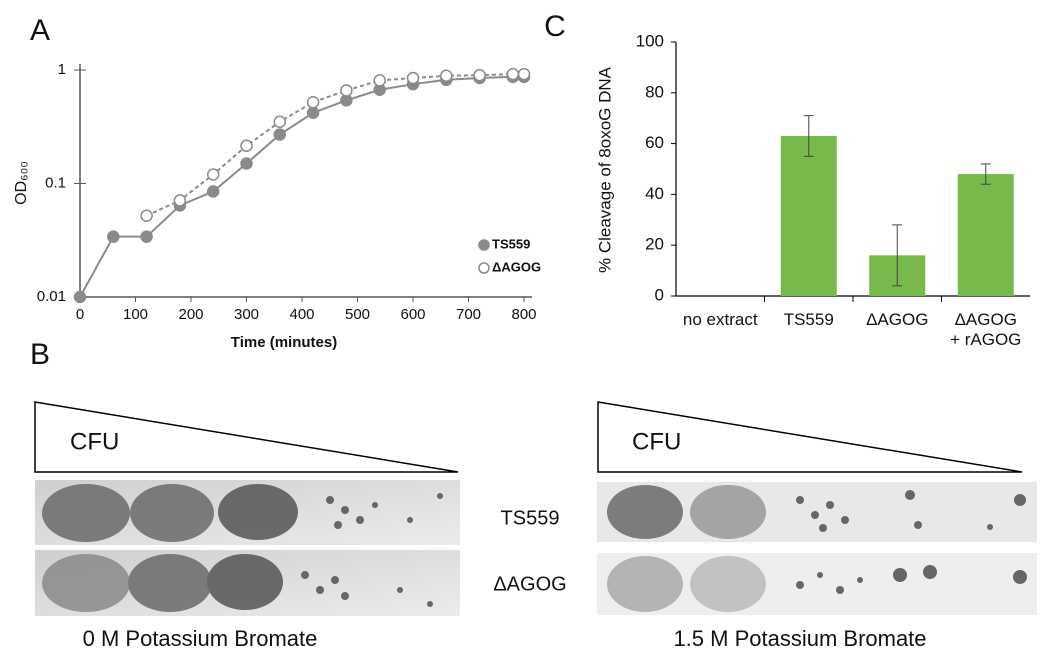 The width and height of the screenshot is (1050, 657). Describe the element at coordinates (357, 314) in the screenshot. I see `x-tick-label: 500` at that location.